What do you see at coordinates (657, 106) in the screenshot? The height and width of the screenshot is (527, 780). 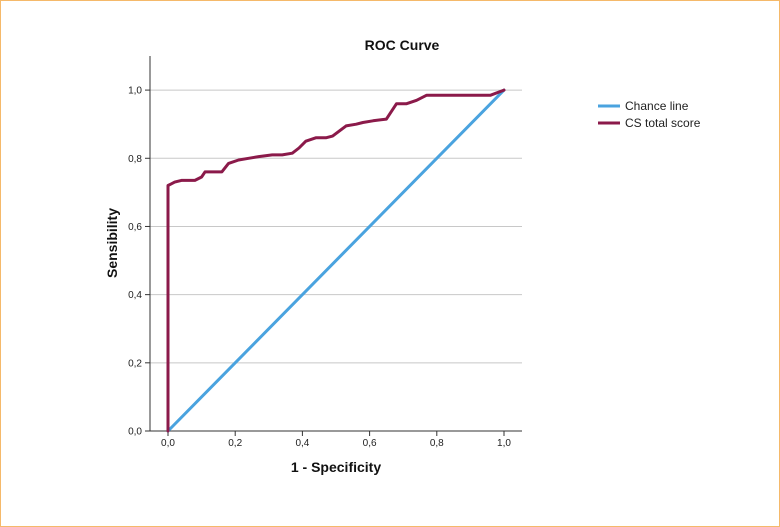 I see `legend-label: Chance line` at bounding box center [657, 106].